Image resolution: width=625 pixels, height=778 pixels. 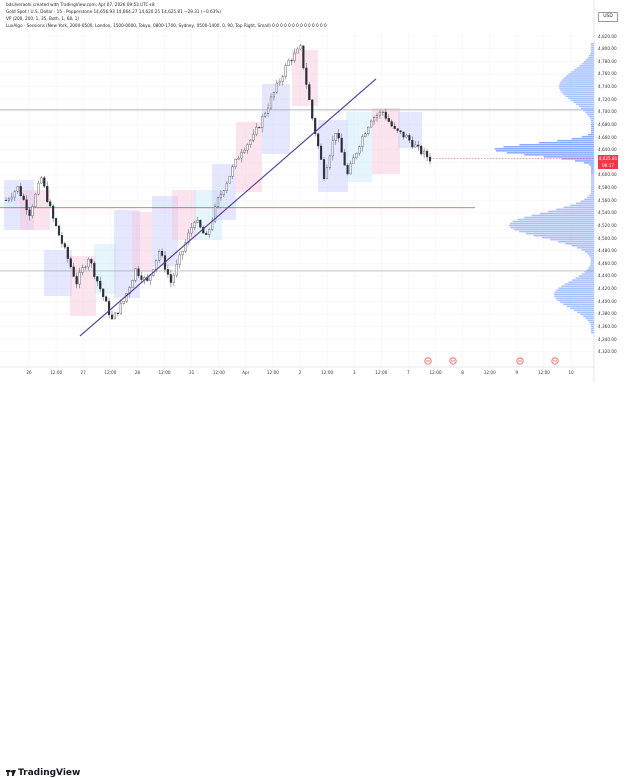 What do you see at coordinates (462, 372) in the screenshot?
I see `time-tick-label: 8` at bounding box center [462, 372].